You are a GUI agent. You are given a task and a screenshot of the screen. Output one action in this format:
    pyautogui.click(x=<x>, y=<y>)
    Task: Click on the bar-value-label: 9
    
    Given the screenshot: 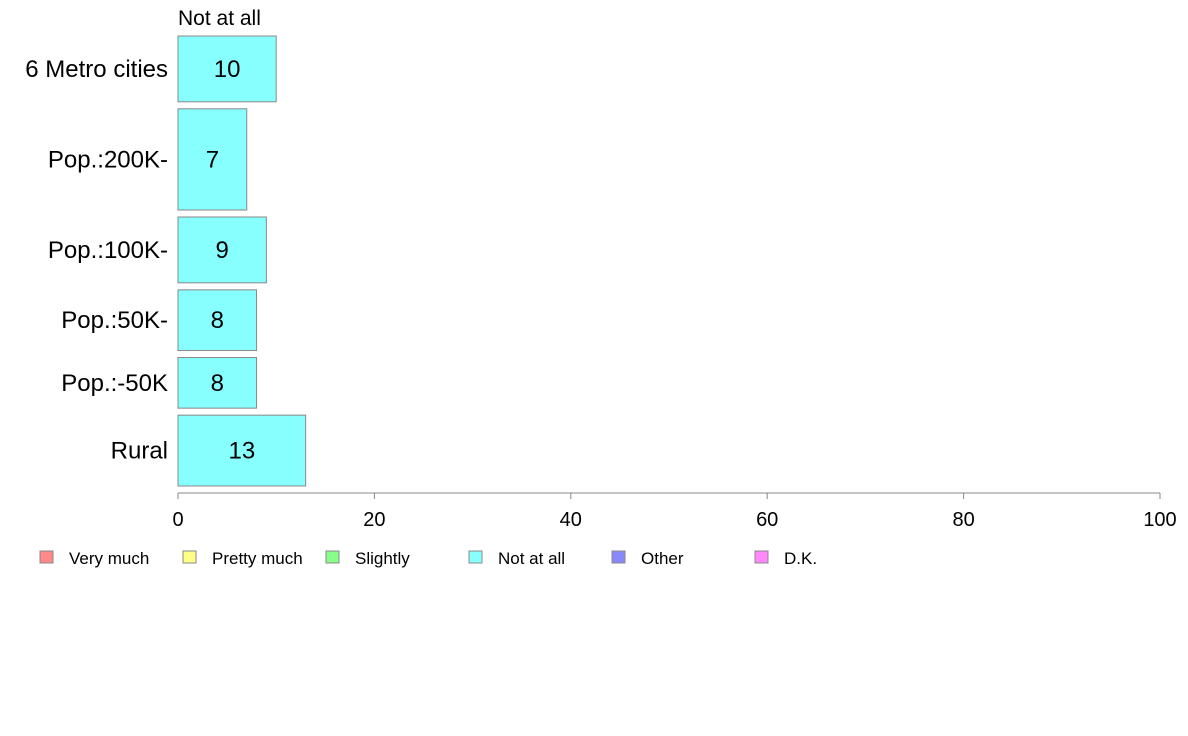 What is the action you would take?
    pyautogui.click(x=222, y=250)
    